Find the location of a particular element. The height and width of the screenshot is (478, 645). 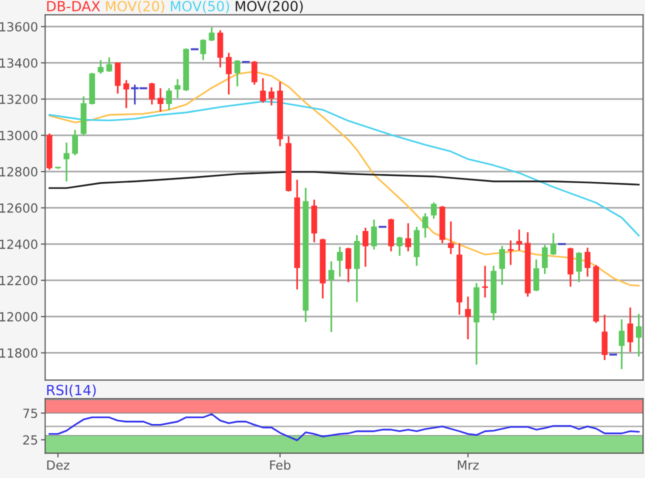

x-tick-label: Dez is located at coordinates (58, 465).